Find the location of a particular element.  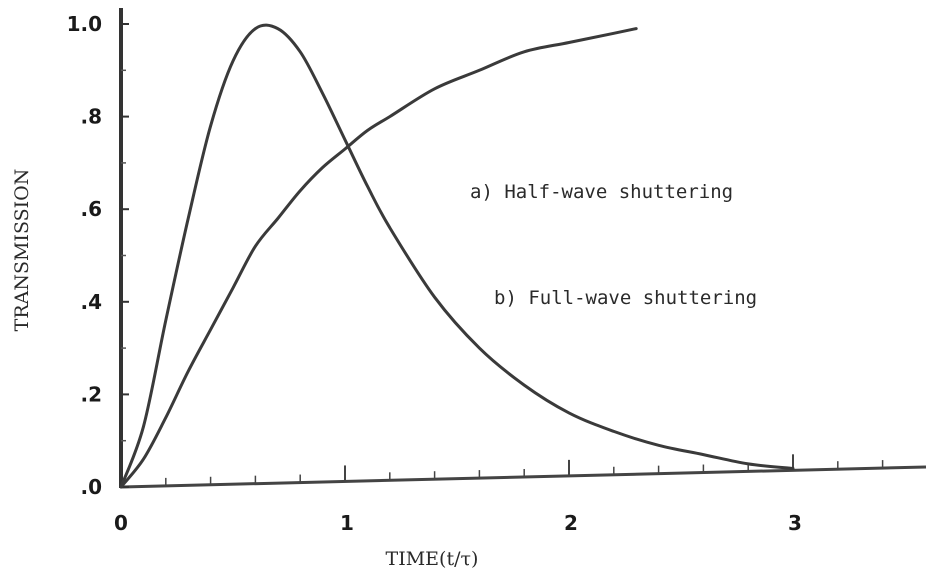

x-tick-label: 2 is located at coordinates (571, 523).